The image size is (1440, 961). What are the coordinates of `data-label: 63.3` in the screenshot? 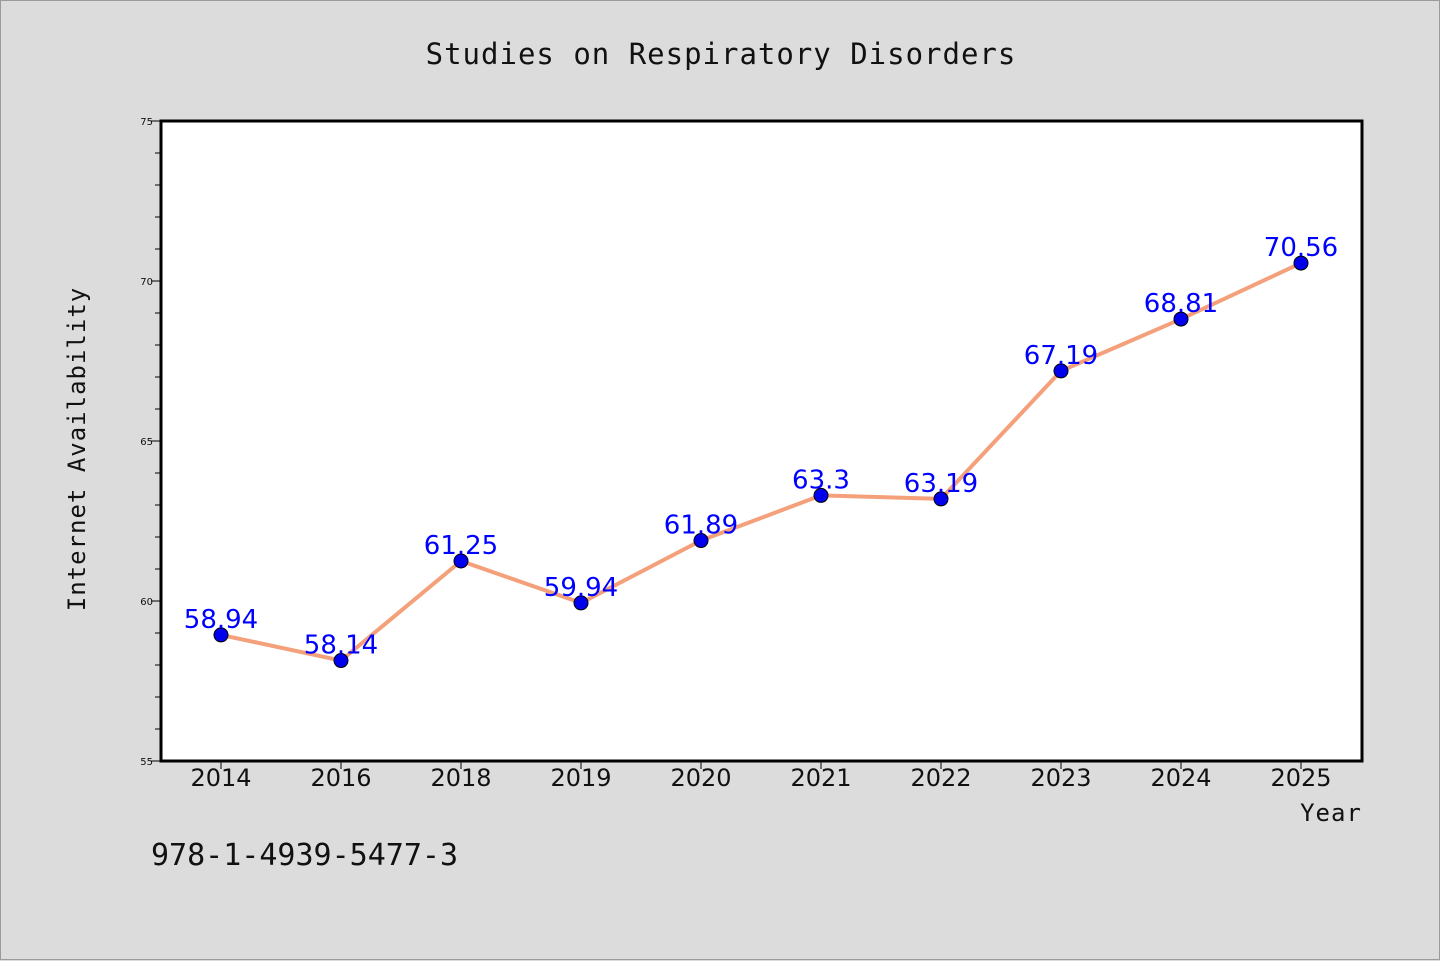 It's located at (821, 480).